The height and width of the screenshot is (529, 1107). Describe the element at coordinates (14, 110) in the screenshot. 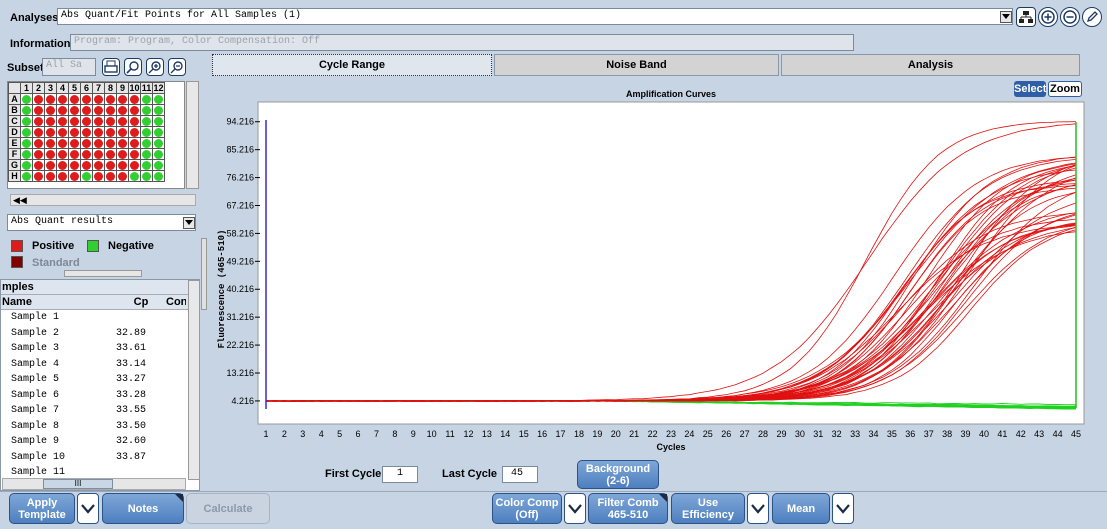

I see `plate-row-header: B` at that location.